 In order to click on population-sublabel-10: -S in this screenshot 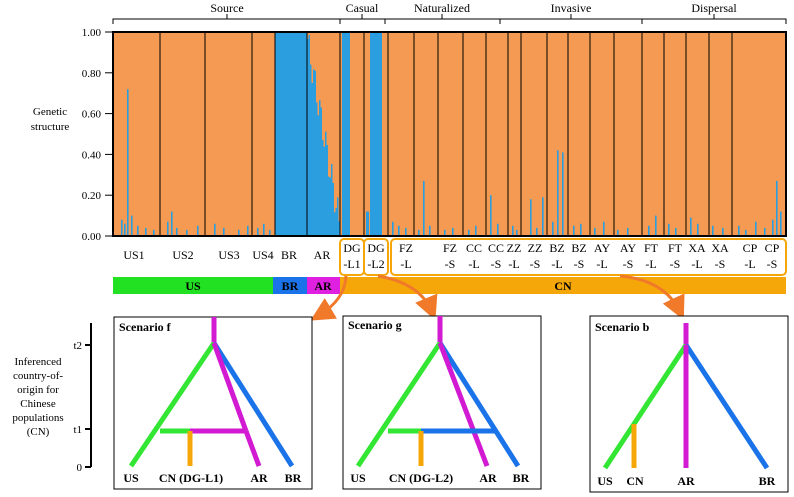, I will do `click(450, 264)`.